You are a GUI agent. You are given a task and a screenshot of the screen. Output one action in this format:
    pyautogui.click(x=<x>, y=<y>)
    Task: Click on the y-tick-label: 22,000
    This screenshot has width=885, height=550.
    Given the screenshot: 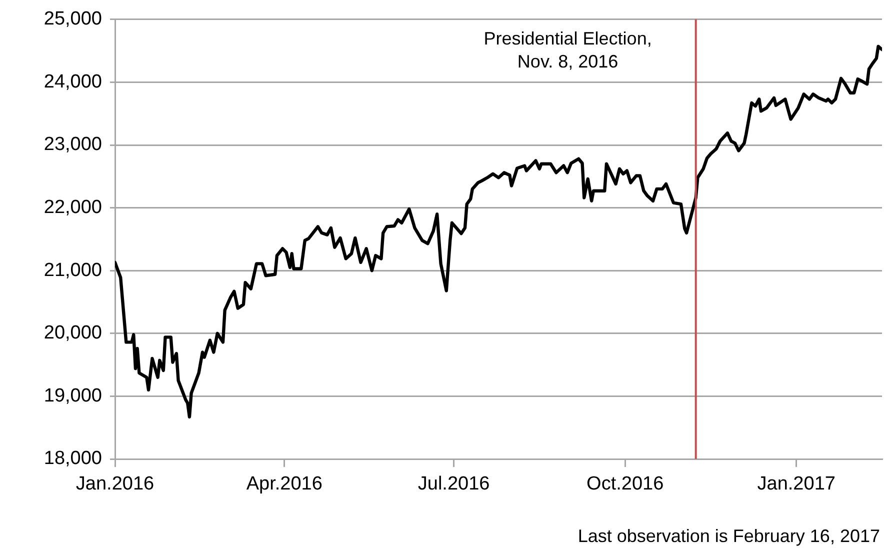 What is the action you would take?
    pyautogui.click(x=73, y=207)
    